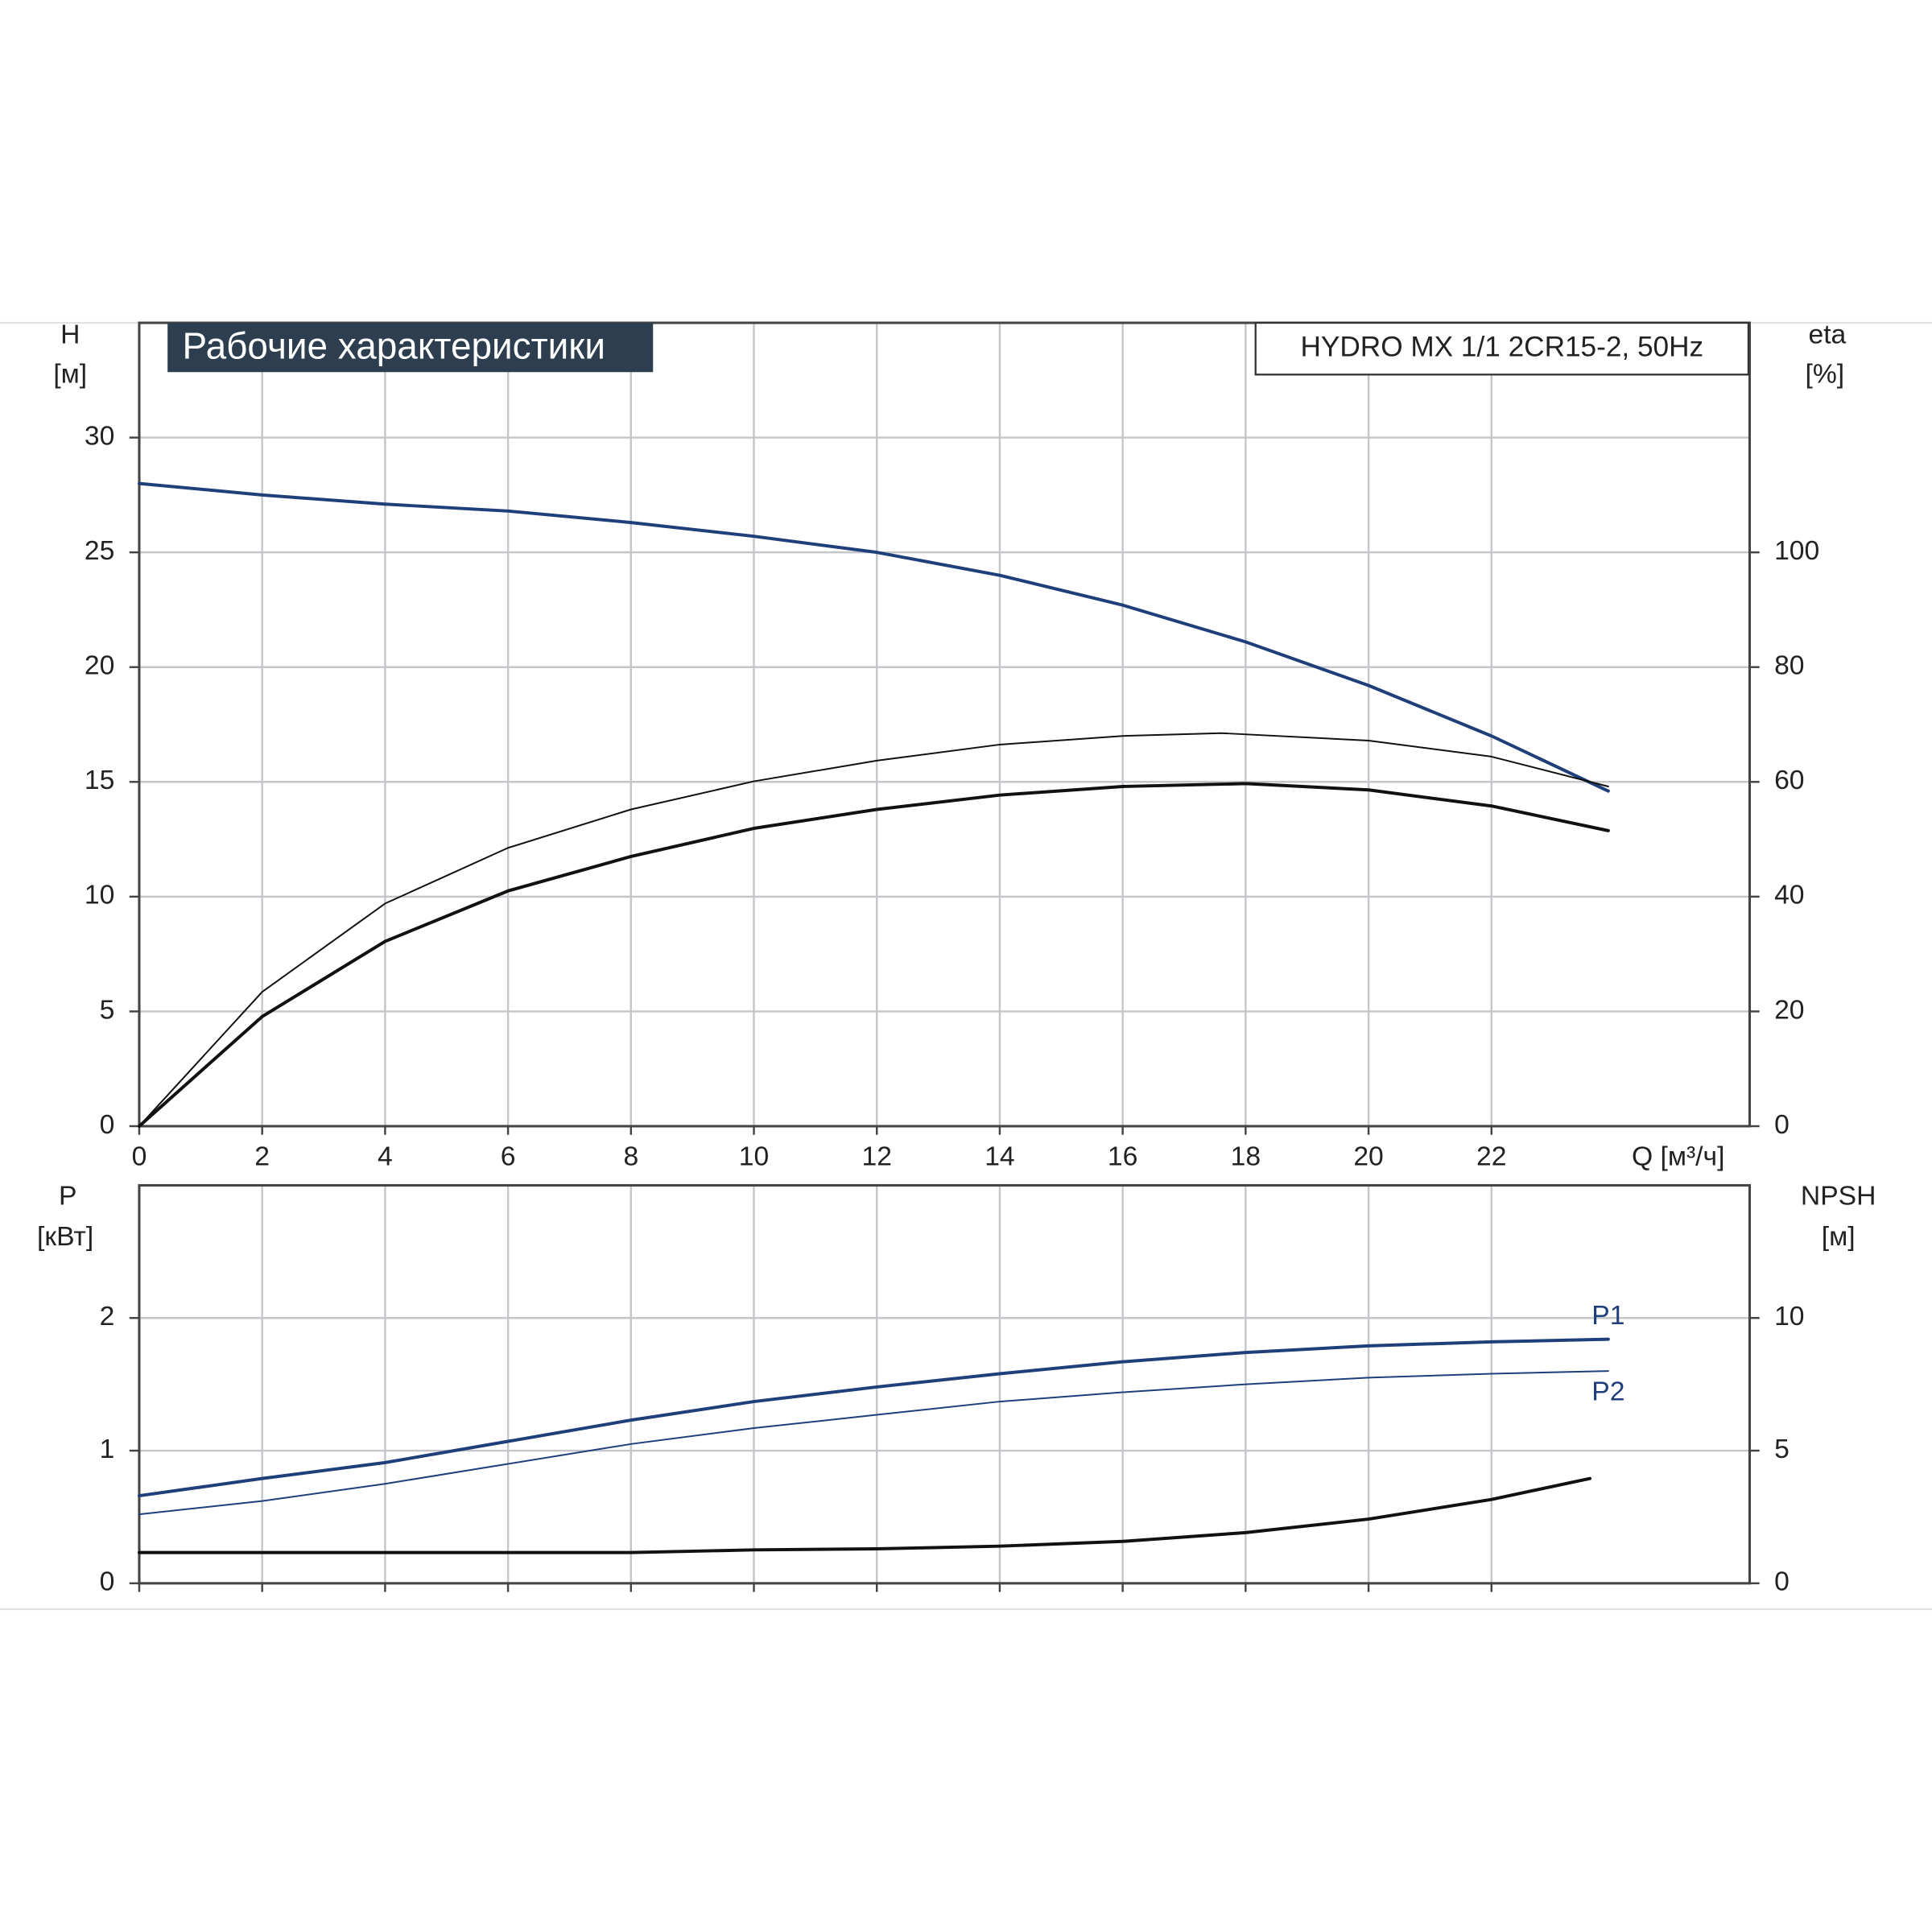 This screenshot has width=1932, height=1932. I want to click on y2-axis-label: eta, so click(1827, 335).